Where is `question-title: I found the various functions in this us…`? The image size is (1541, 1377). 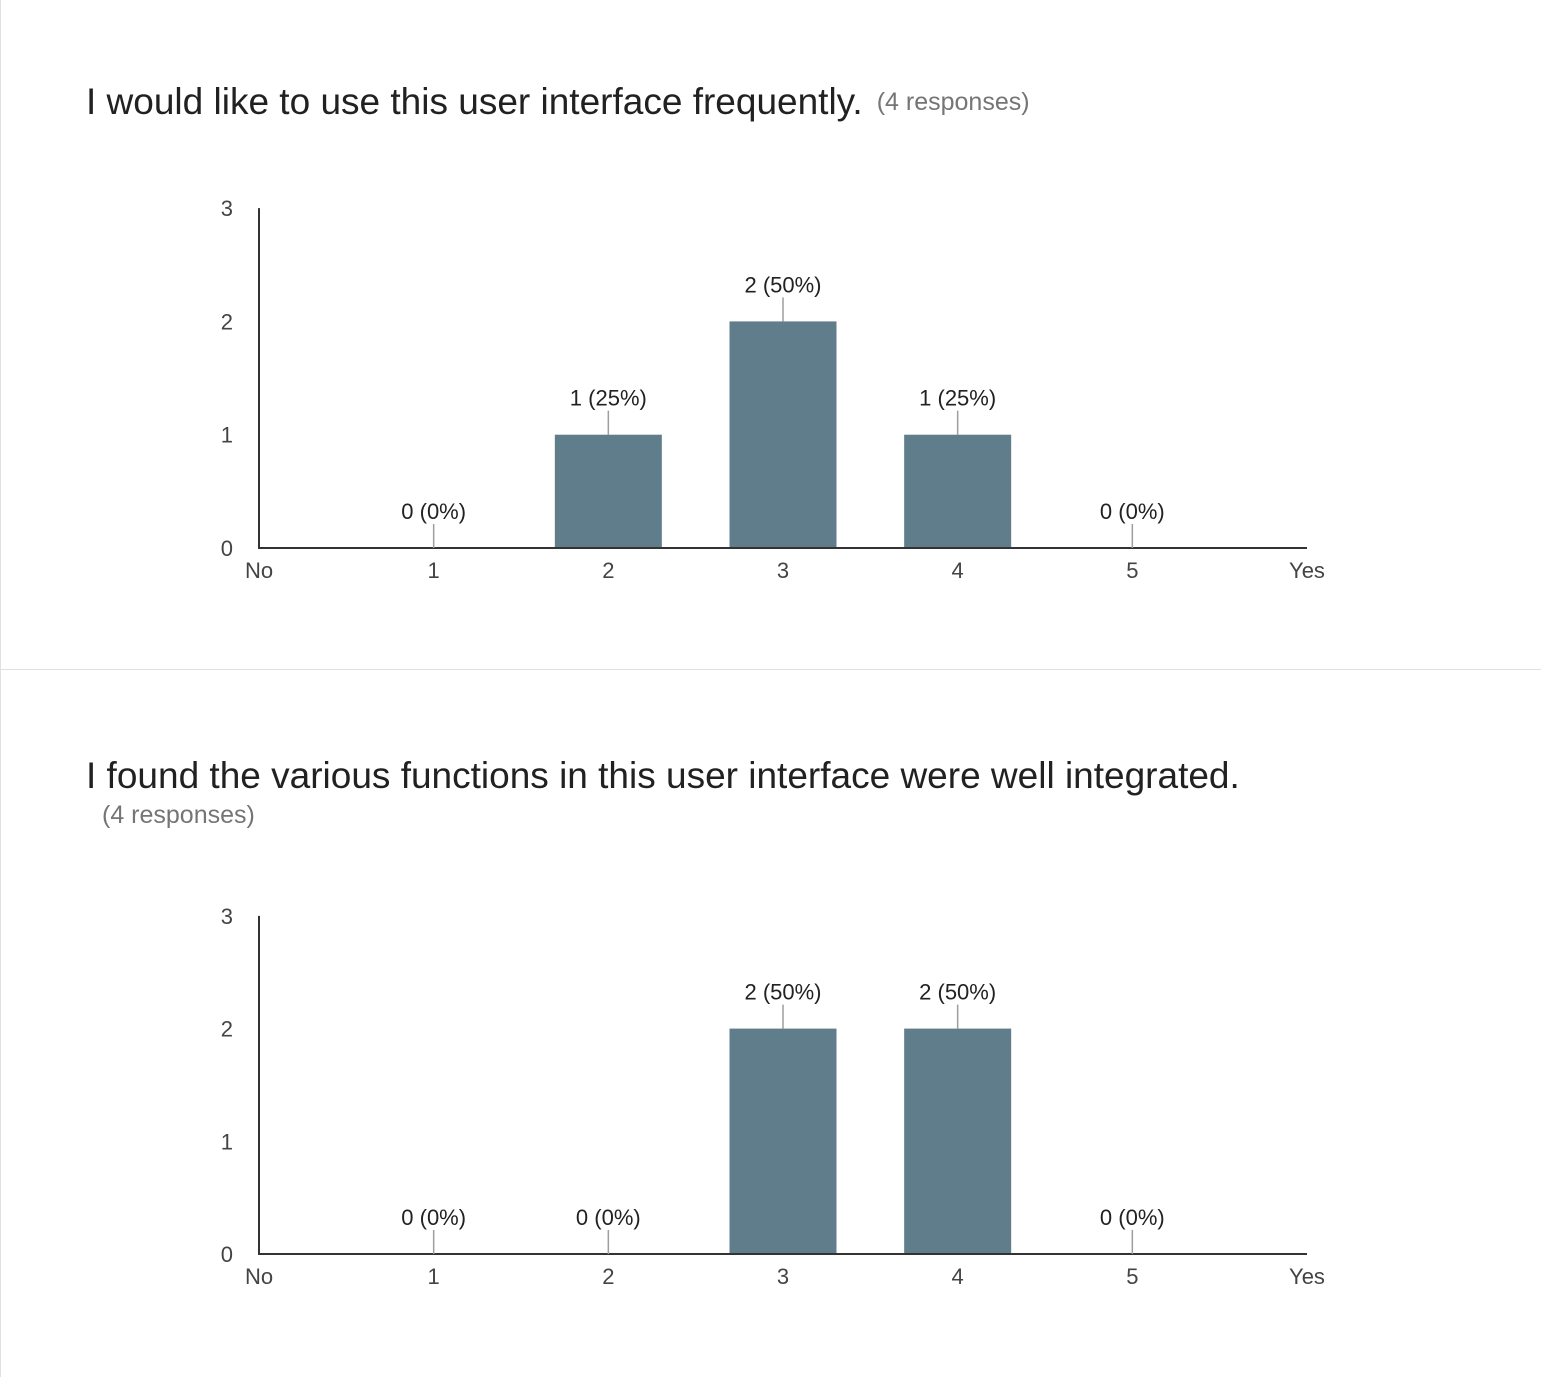 question-title: I found the various functions in this us… is located at coordinates (663, 775).